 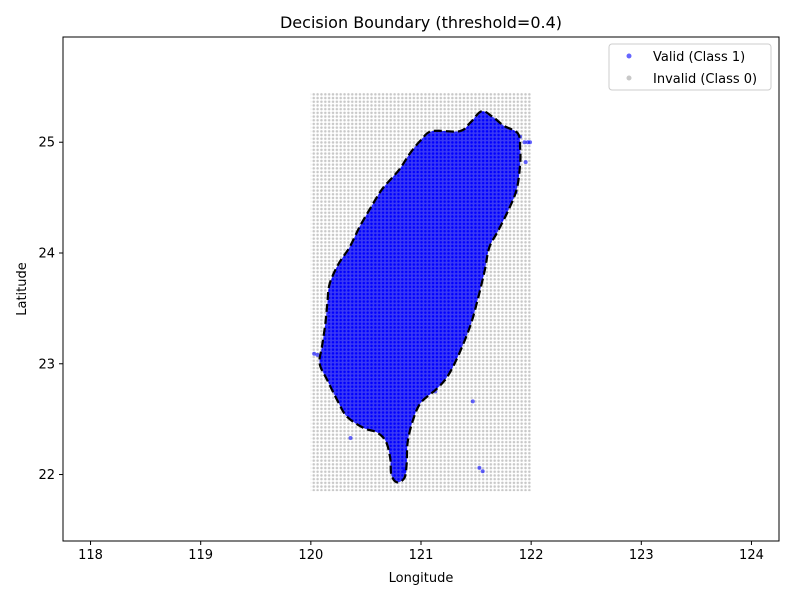 I want to click on chart-title: Decision Boundary (threshold=0.4), so click(x=421, y=22).